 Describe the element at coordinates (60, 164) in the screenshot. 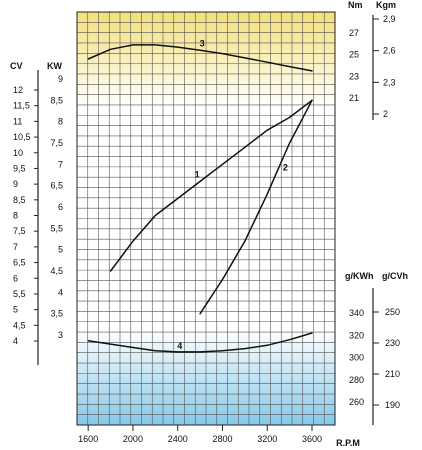

I see `kw-tick-label: 7` at that location.